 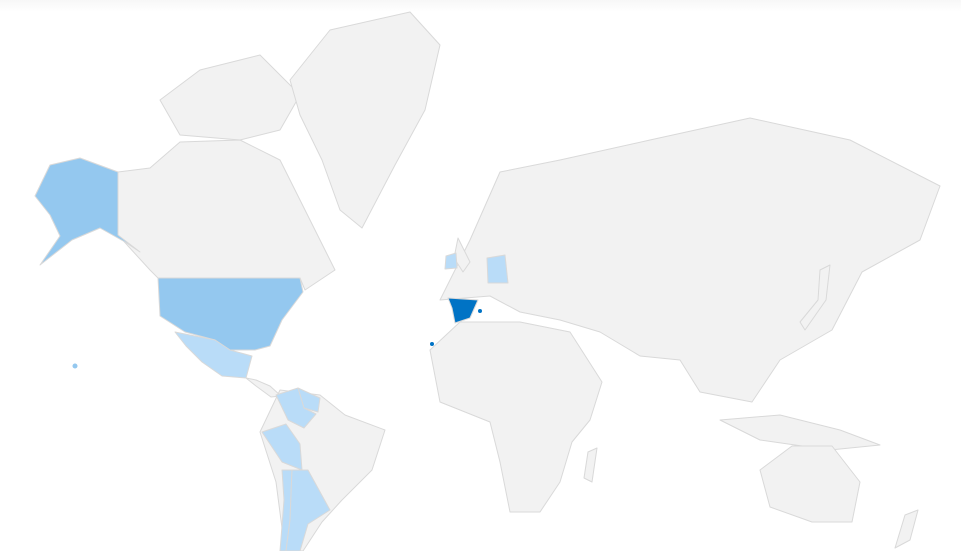 I want to click on region-japan, so click(x=815, y=297).